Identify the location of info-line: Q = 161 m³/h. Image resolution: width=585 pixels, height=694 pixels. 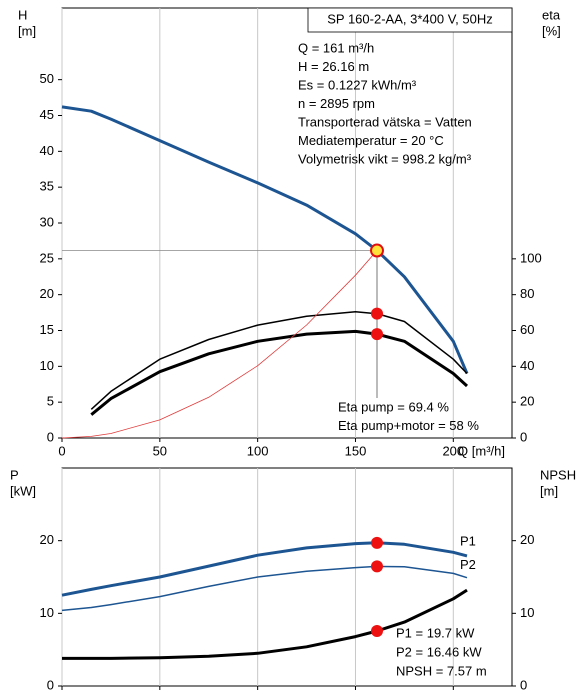
(336, 47).